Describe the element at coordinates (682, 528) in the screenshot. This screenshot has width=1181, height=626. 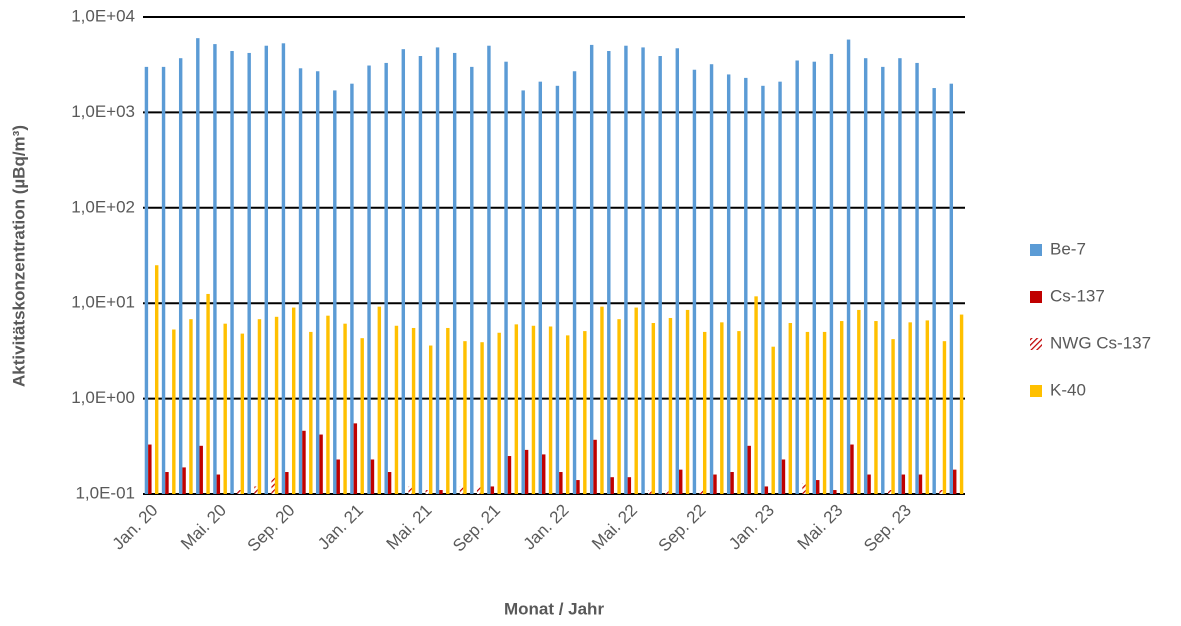
I see `x-tick-label: Sep. 22` at that location.